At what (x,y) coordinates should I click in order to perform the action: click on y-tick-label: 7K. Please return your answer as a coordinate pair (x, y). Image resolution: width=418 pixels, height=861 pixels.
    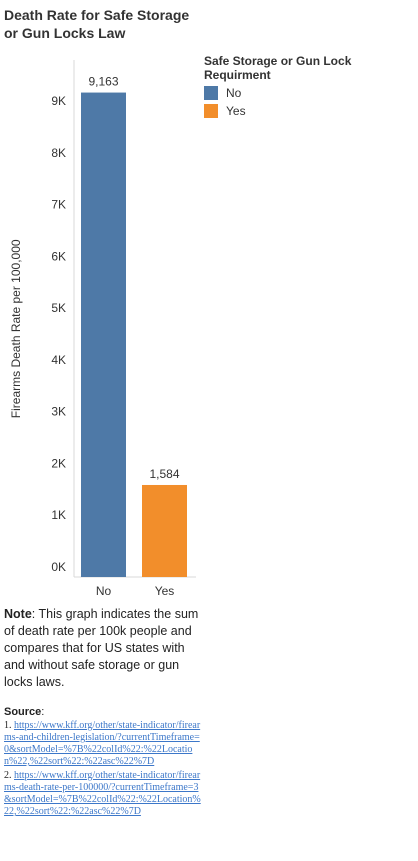
    Looking at the image, I should click on (58, 205).